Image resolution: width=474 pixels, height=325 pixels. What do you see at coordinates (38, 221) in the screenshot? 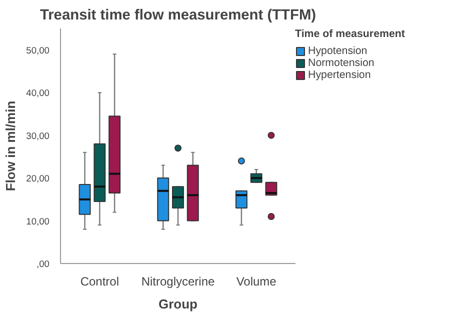
I see `y-tick-label: 10,00` at bounding box center [38, 221].